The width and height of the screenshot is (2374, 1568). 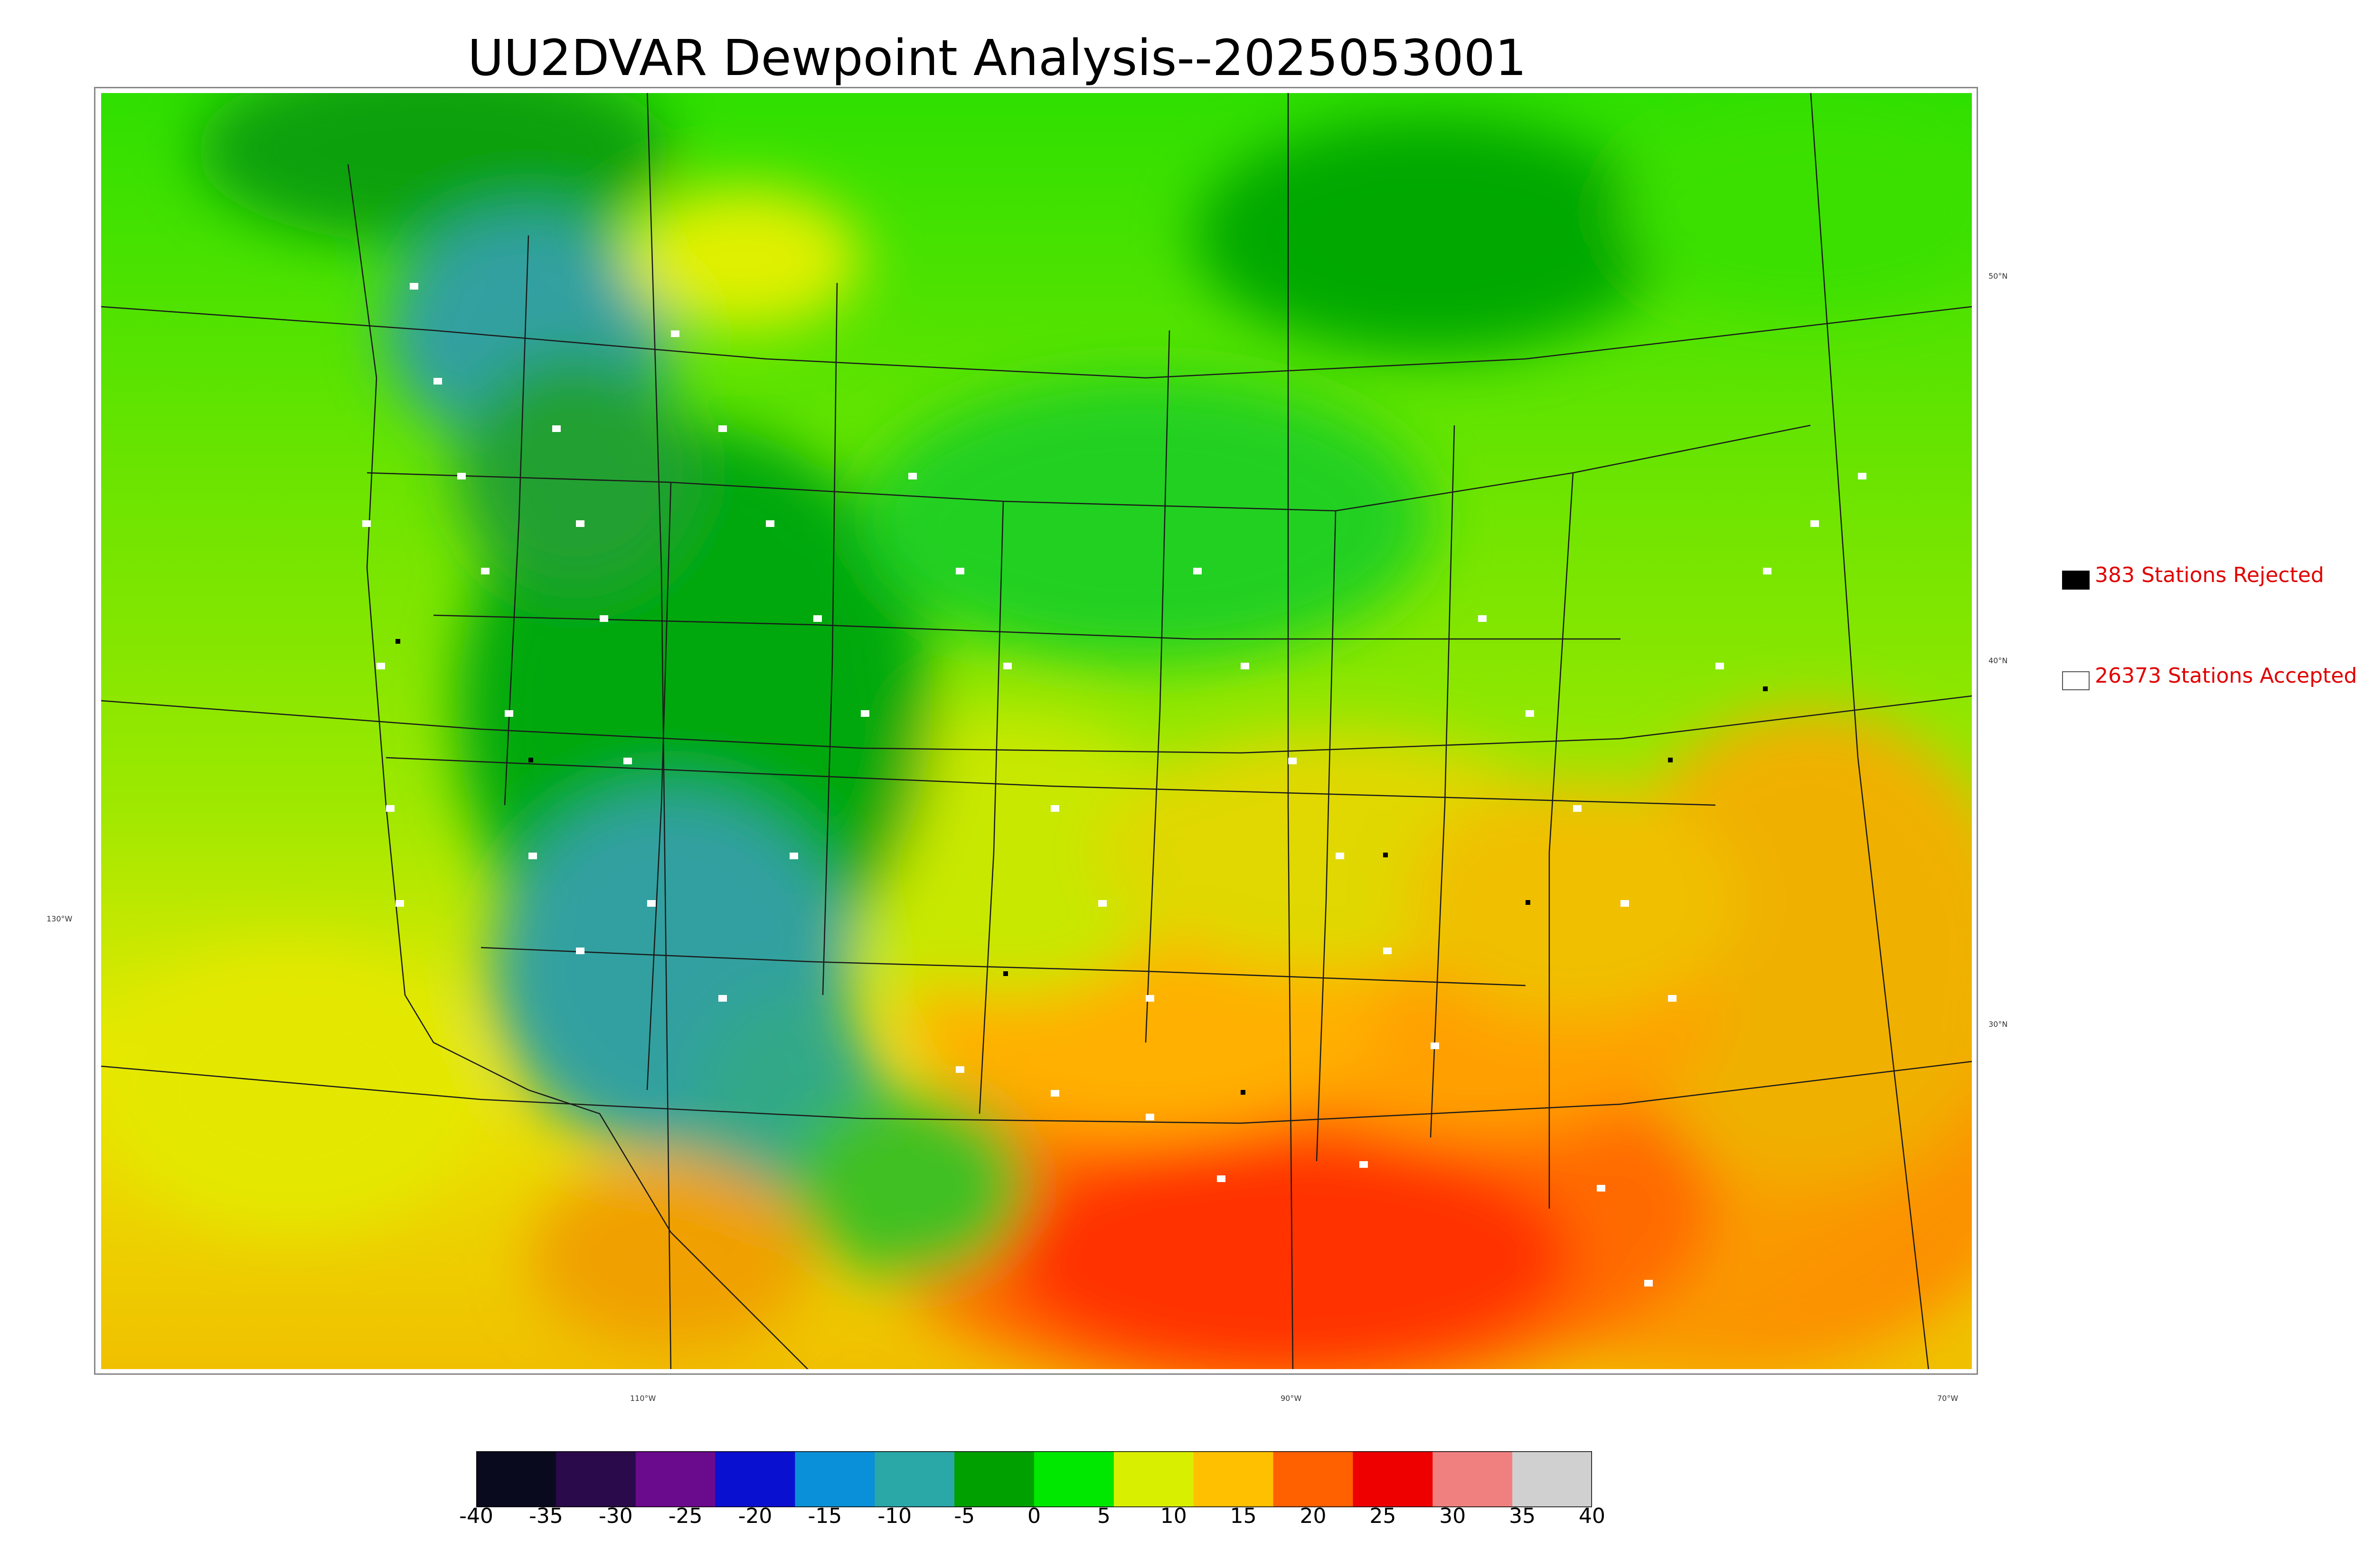 What do you see at coordinates (1382, 1516) in the screenshot?
I see `colorbar-tick-label: 25` at bounding box center [1382, 1516].